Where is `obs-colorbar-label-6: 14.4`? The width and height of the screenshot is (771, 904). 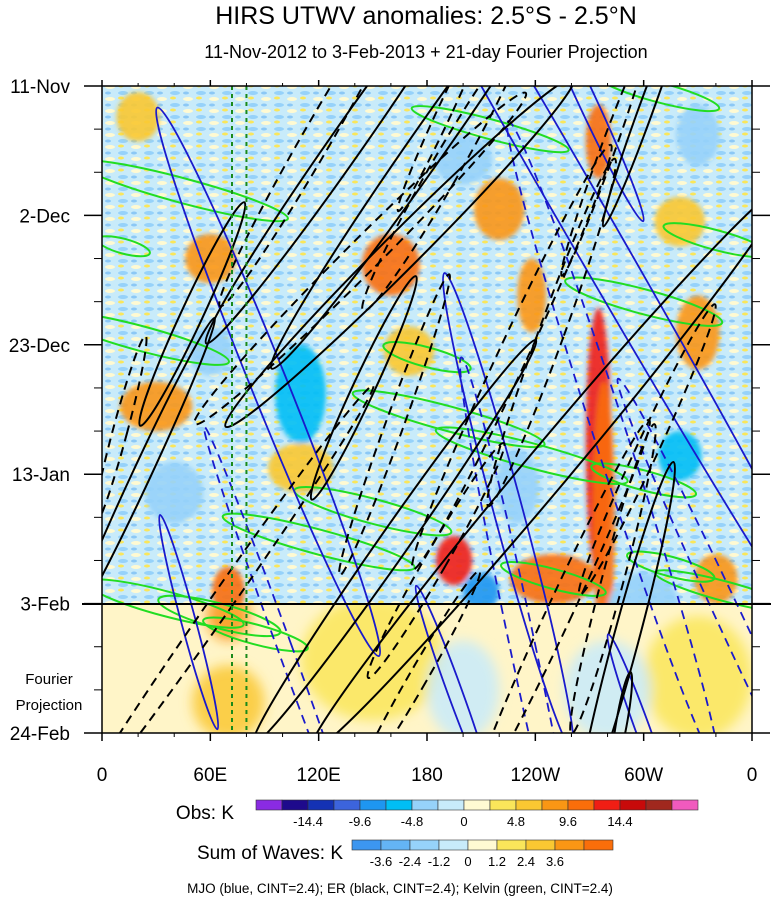 obs-colorbar-label-6: 14.4 is located at coordinates (619, 821).